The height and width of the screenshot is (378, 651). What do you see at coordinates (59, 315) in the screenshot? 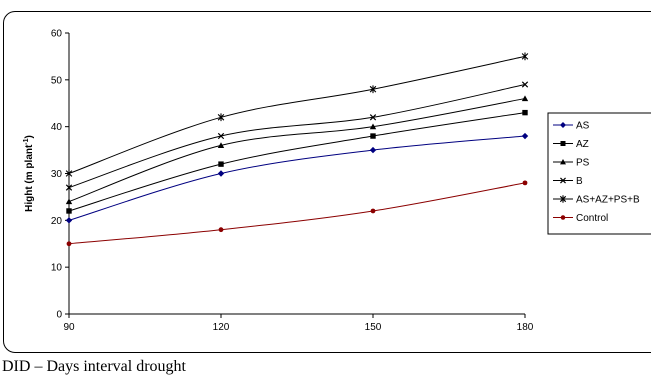
I see `y-tick-label: 0` at bounding box center [59, 315].